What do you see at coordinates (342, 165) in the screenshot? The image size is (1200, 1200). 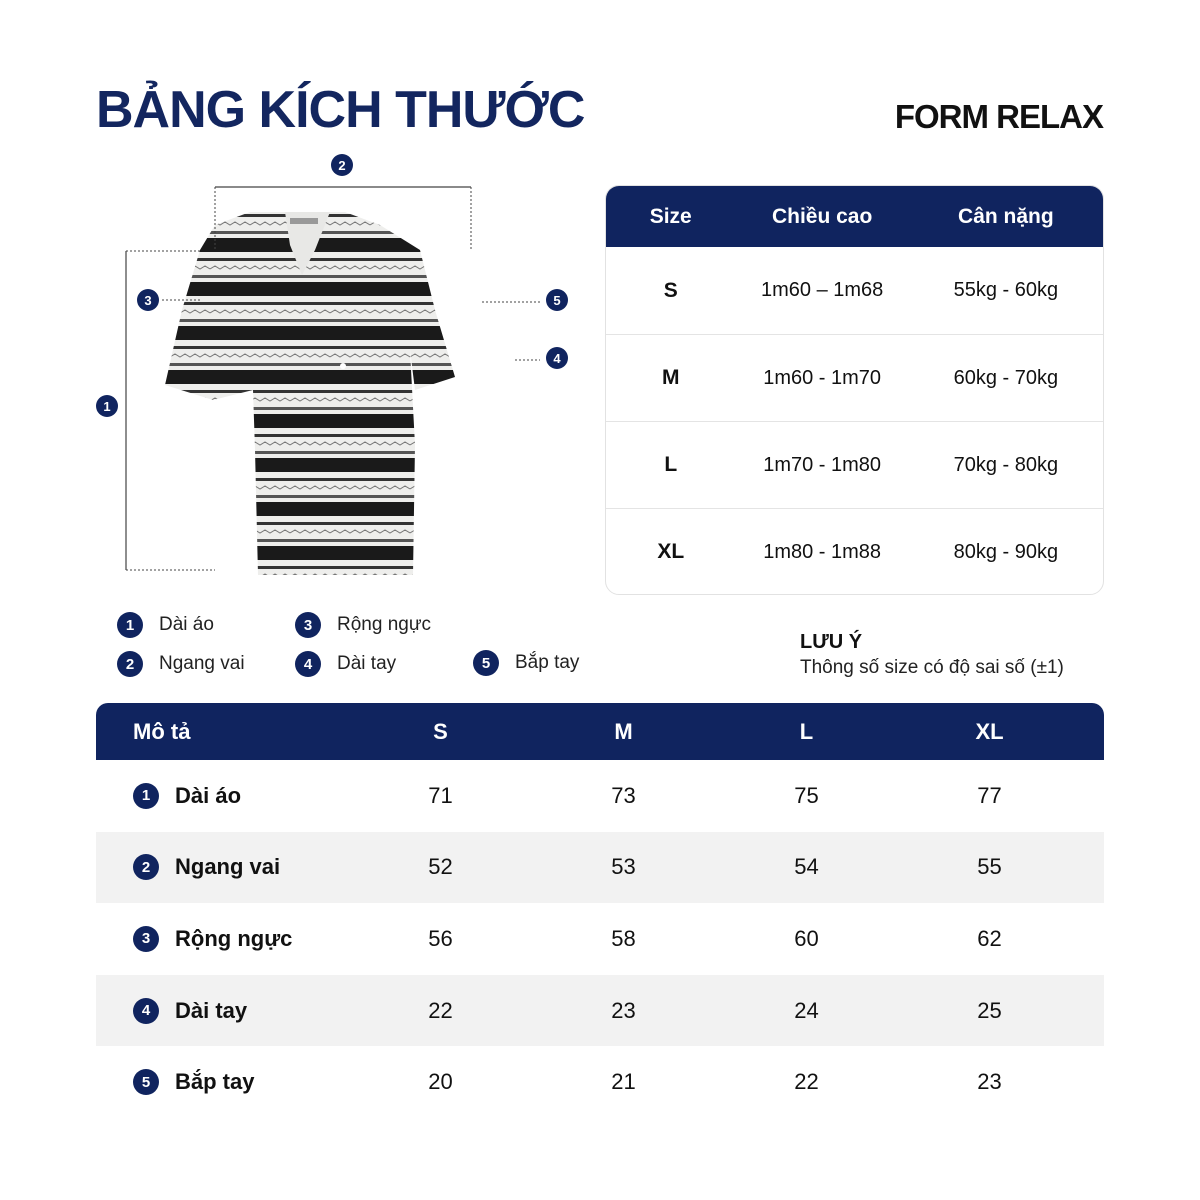 I see `marker-2: 2` at bounding box center [342, 165].